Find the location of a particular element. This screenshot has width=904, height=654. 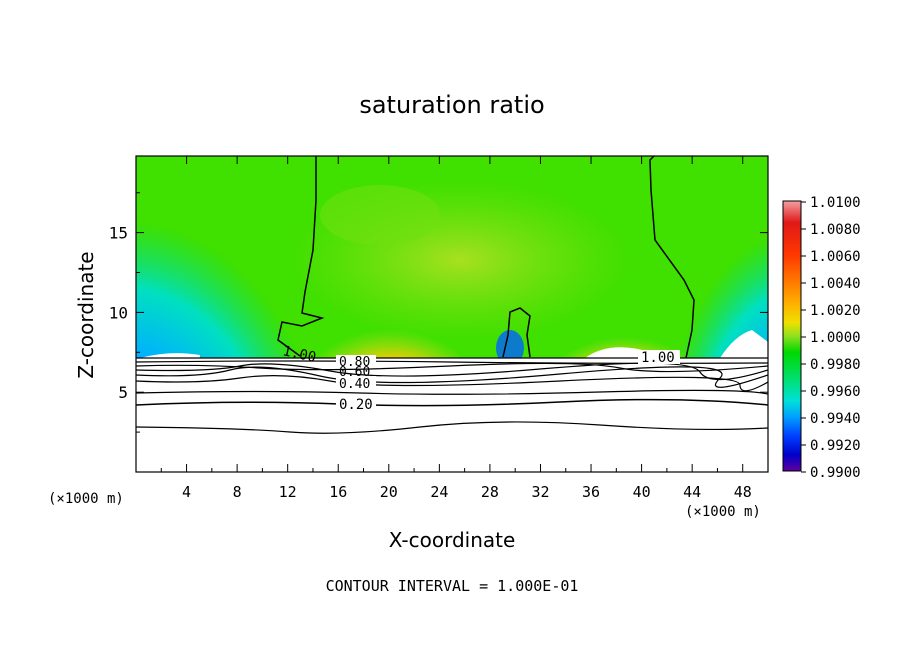

contour-1.00-left is located at coordinates (301, 256).